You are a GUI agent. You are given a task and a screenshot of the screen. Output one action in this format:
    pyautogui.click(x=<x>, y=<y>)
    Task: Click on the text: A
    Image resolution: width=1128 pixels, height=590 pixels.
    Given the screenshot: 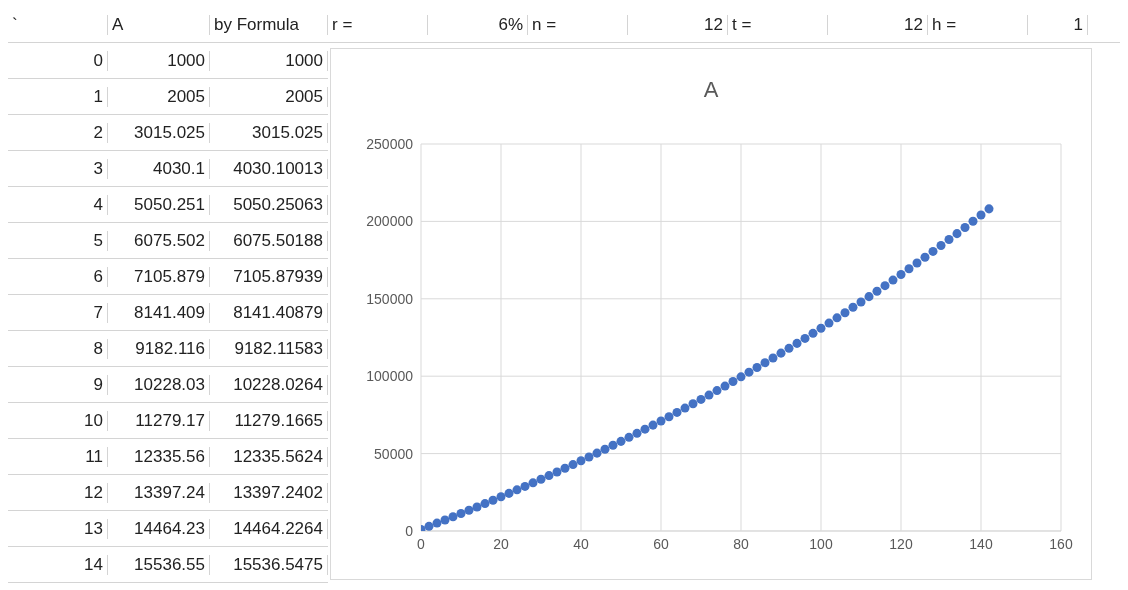 What is the action you would take?
    pyautogui.click(x=159, y=25)
    